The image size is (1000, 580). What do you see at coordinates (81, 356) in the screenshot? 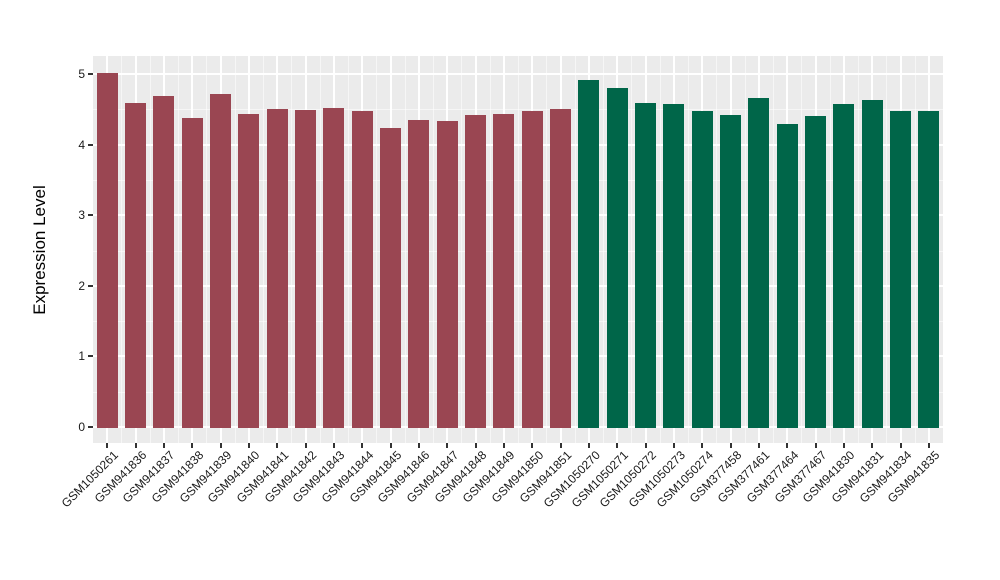
I see `y-tick-label: 1` at bounding box center [81, 356].